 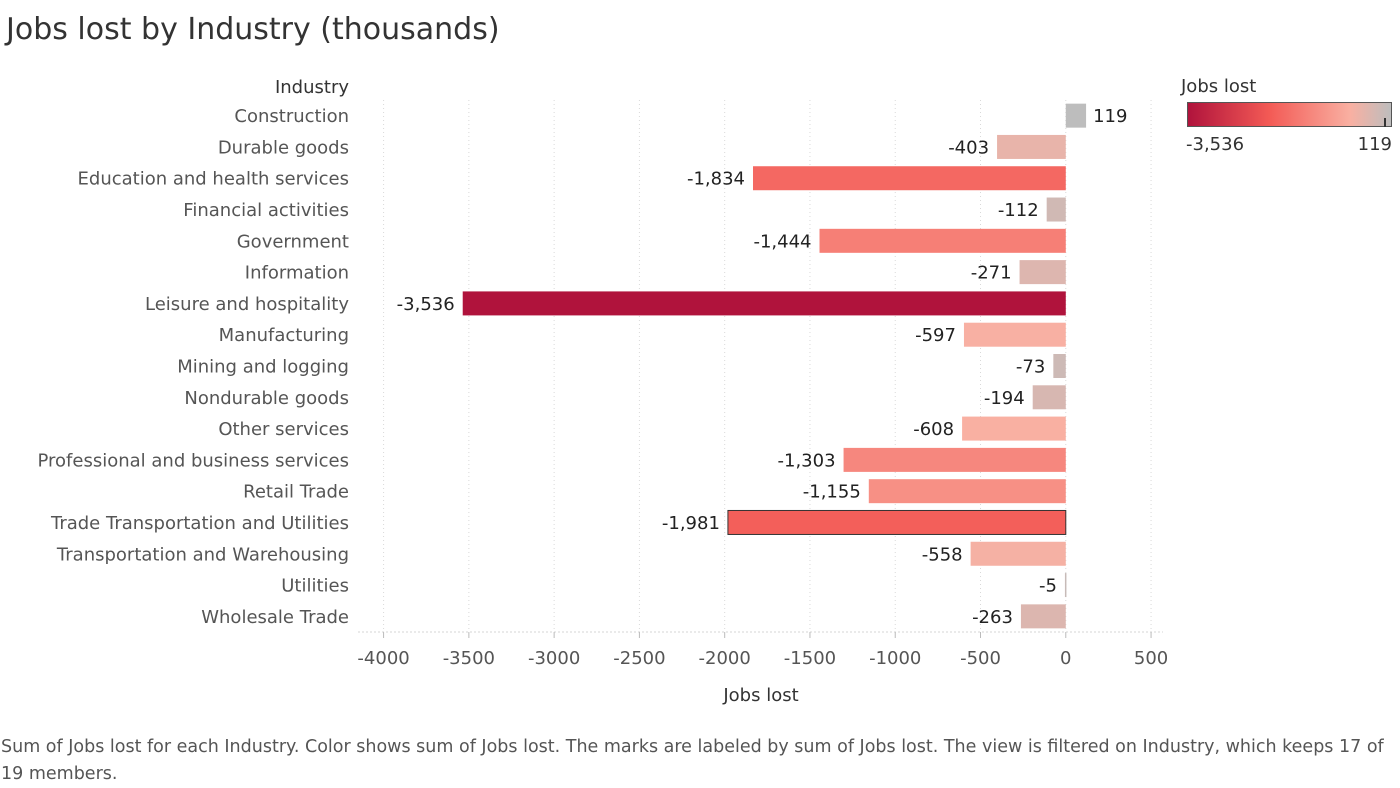 What do you see at coordinates (942, 554) in the screenshot?
I see `bar-value-label: -558` at bounding box center [942, 554].